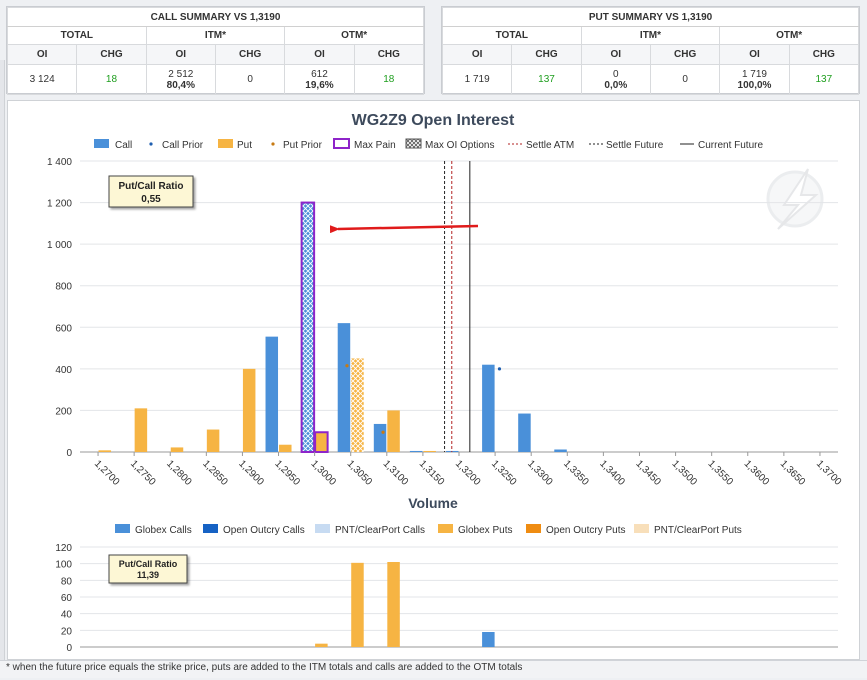 The image size is (867, 680). I want to click on max-pain-swatch, so click(341, 143).